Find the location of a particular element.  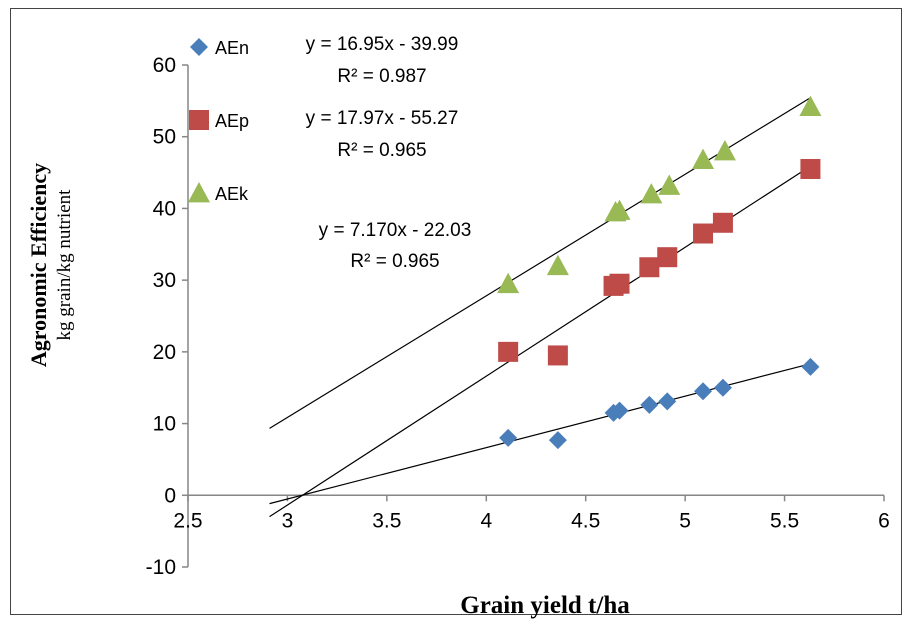

r2-aen: R² = 0.965 is located at coordinates (394, 261).